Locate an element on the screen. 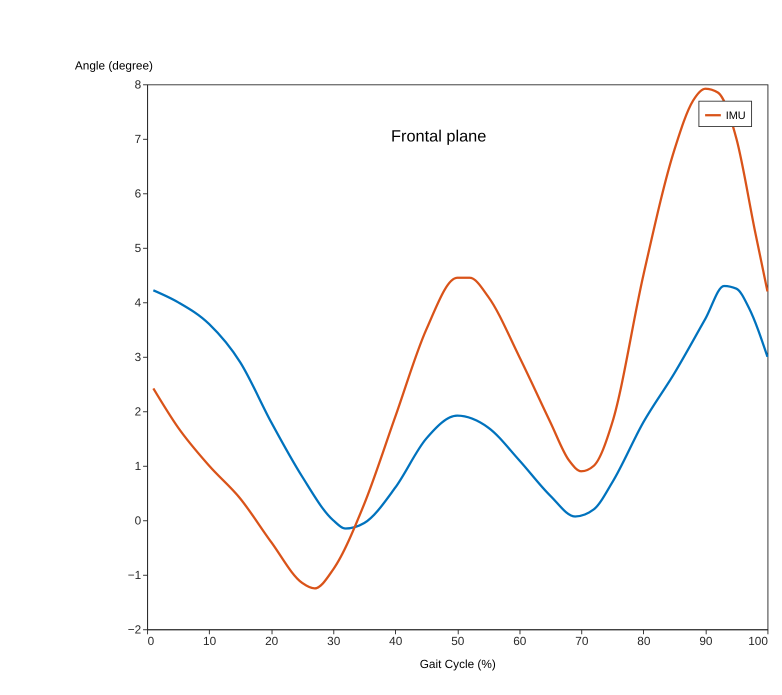 Image resolution: width=782 pixels, height=695 pixels. x-tick-label: 70 is located at coordinates (582, 641).